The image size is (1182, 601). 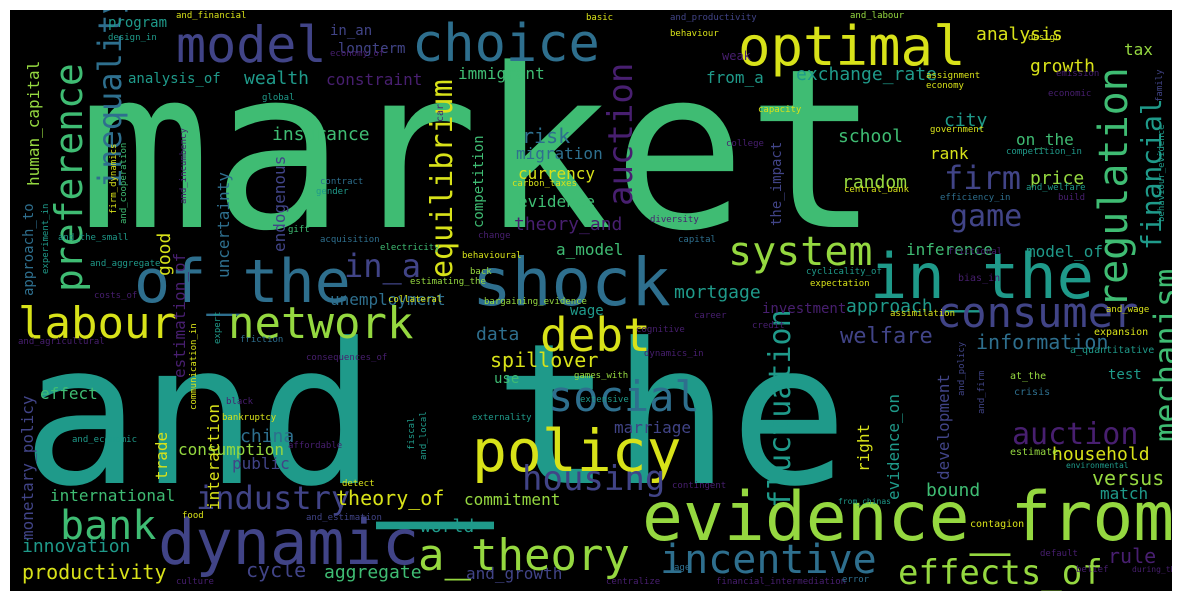 What do you see at coordinates (424, 435) in the screenshot?
I see `word-externality: and_local` at bounding box center [424, 435].